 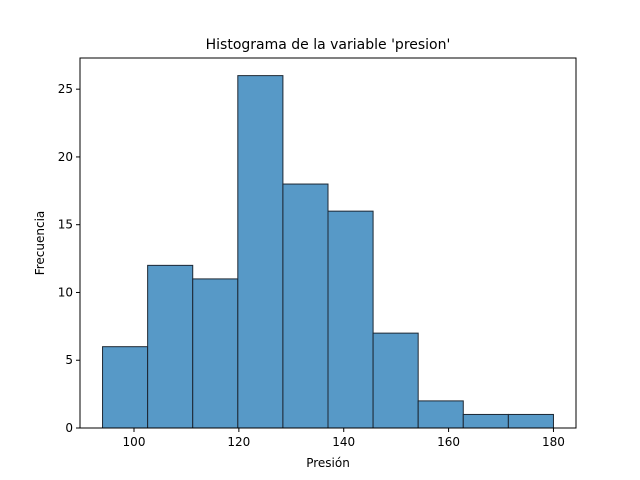 What do you see at coordinates (328, 45) in the screenshot?
I see `chart-title: Histograma de la variable 'presion'` at bounding box center [328, 45].